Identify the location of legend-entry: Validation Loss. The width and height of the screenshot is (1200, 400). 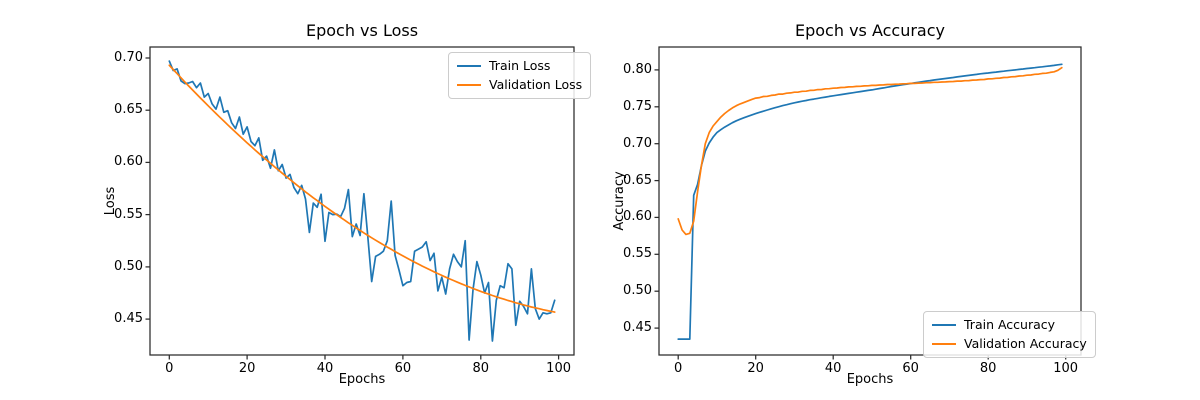
(519, 85).